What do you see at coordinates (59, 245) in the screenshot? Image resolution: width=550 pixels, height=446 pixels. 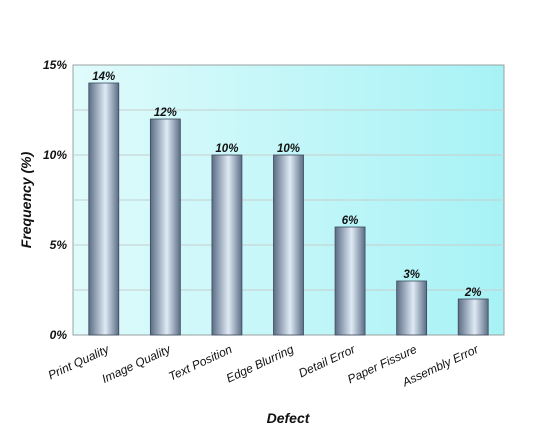 I see `y-tick-label: 5%` at bounding box center [59, 245].